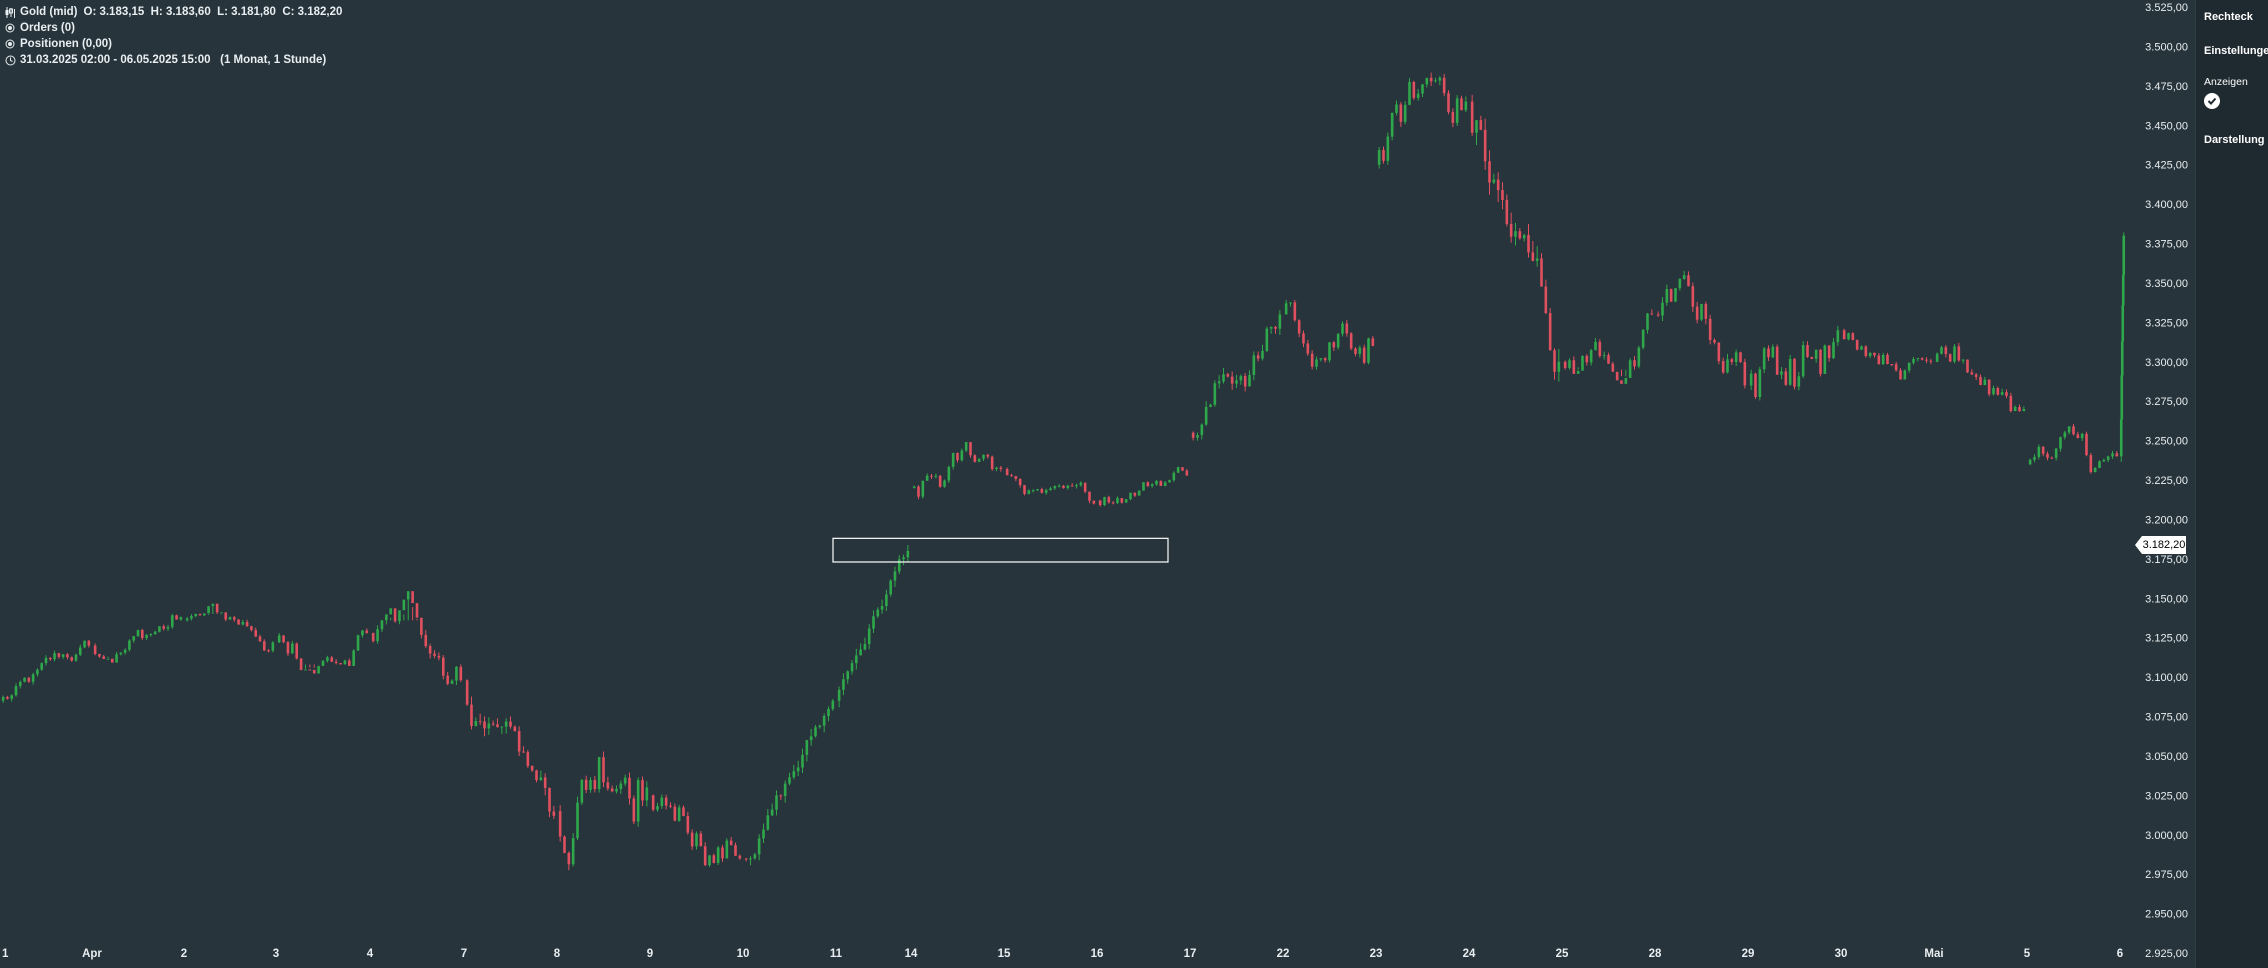 The width and height of the screenshot is (2268, 968). Describe the element at coordinates (2236, 51) in the screenshot. I see `settings-tab: Einstellungen` at that location.